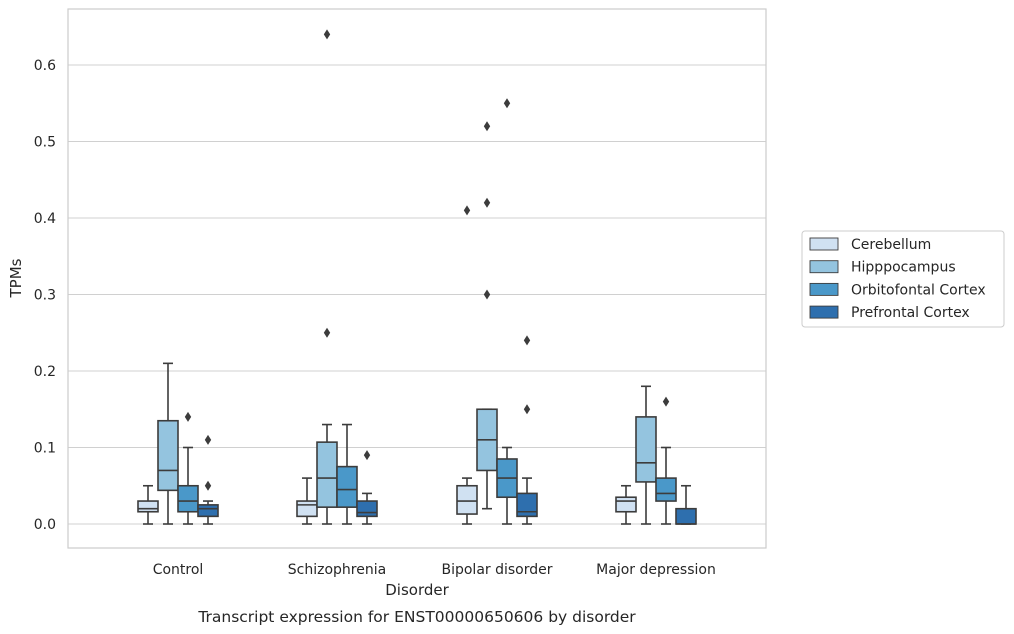  Describe the element at coordinates (910, 313) in the screenshot. I see `legend-label: Prefrontal Cortex` at that location.